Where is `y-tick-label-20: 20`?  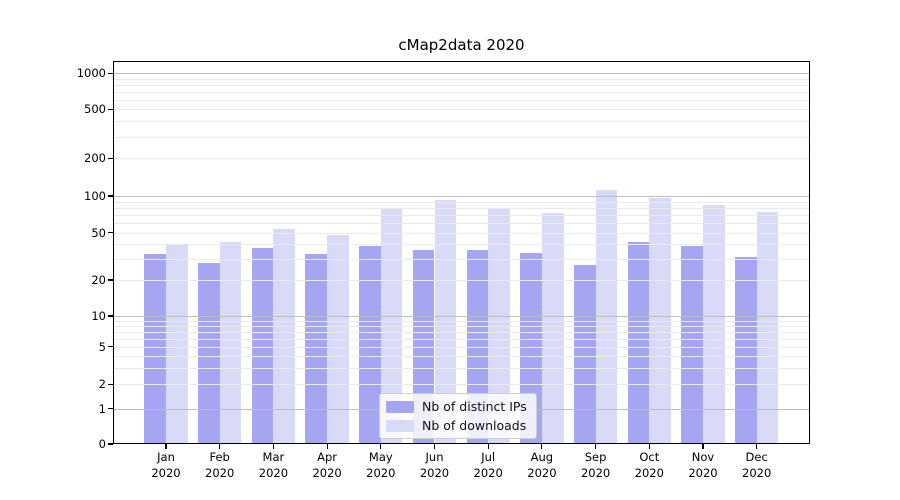
y-tick-label-20: 20 is located at coordinates (98, 280).